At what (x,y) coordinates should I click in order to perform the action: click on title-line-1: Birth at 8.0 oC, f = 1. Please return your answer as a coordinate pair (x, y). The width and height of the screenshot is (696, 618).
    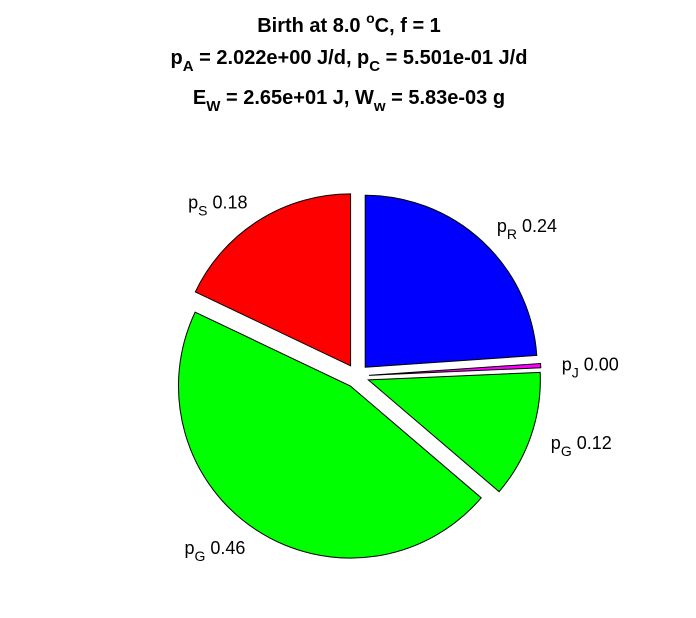
    Looking at the image, I should click on (349, 23).